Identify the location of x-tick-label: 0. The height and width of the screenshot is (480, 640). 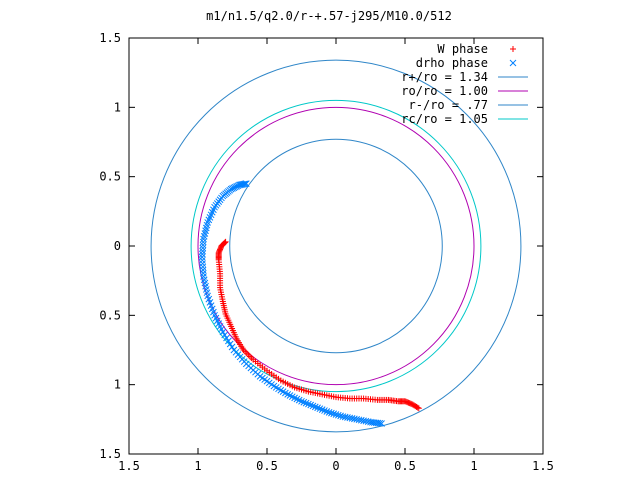
(335, 466).